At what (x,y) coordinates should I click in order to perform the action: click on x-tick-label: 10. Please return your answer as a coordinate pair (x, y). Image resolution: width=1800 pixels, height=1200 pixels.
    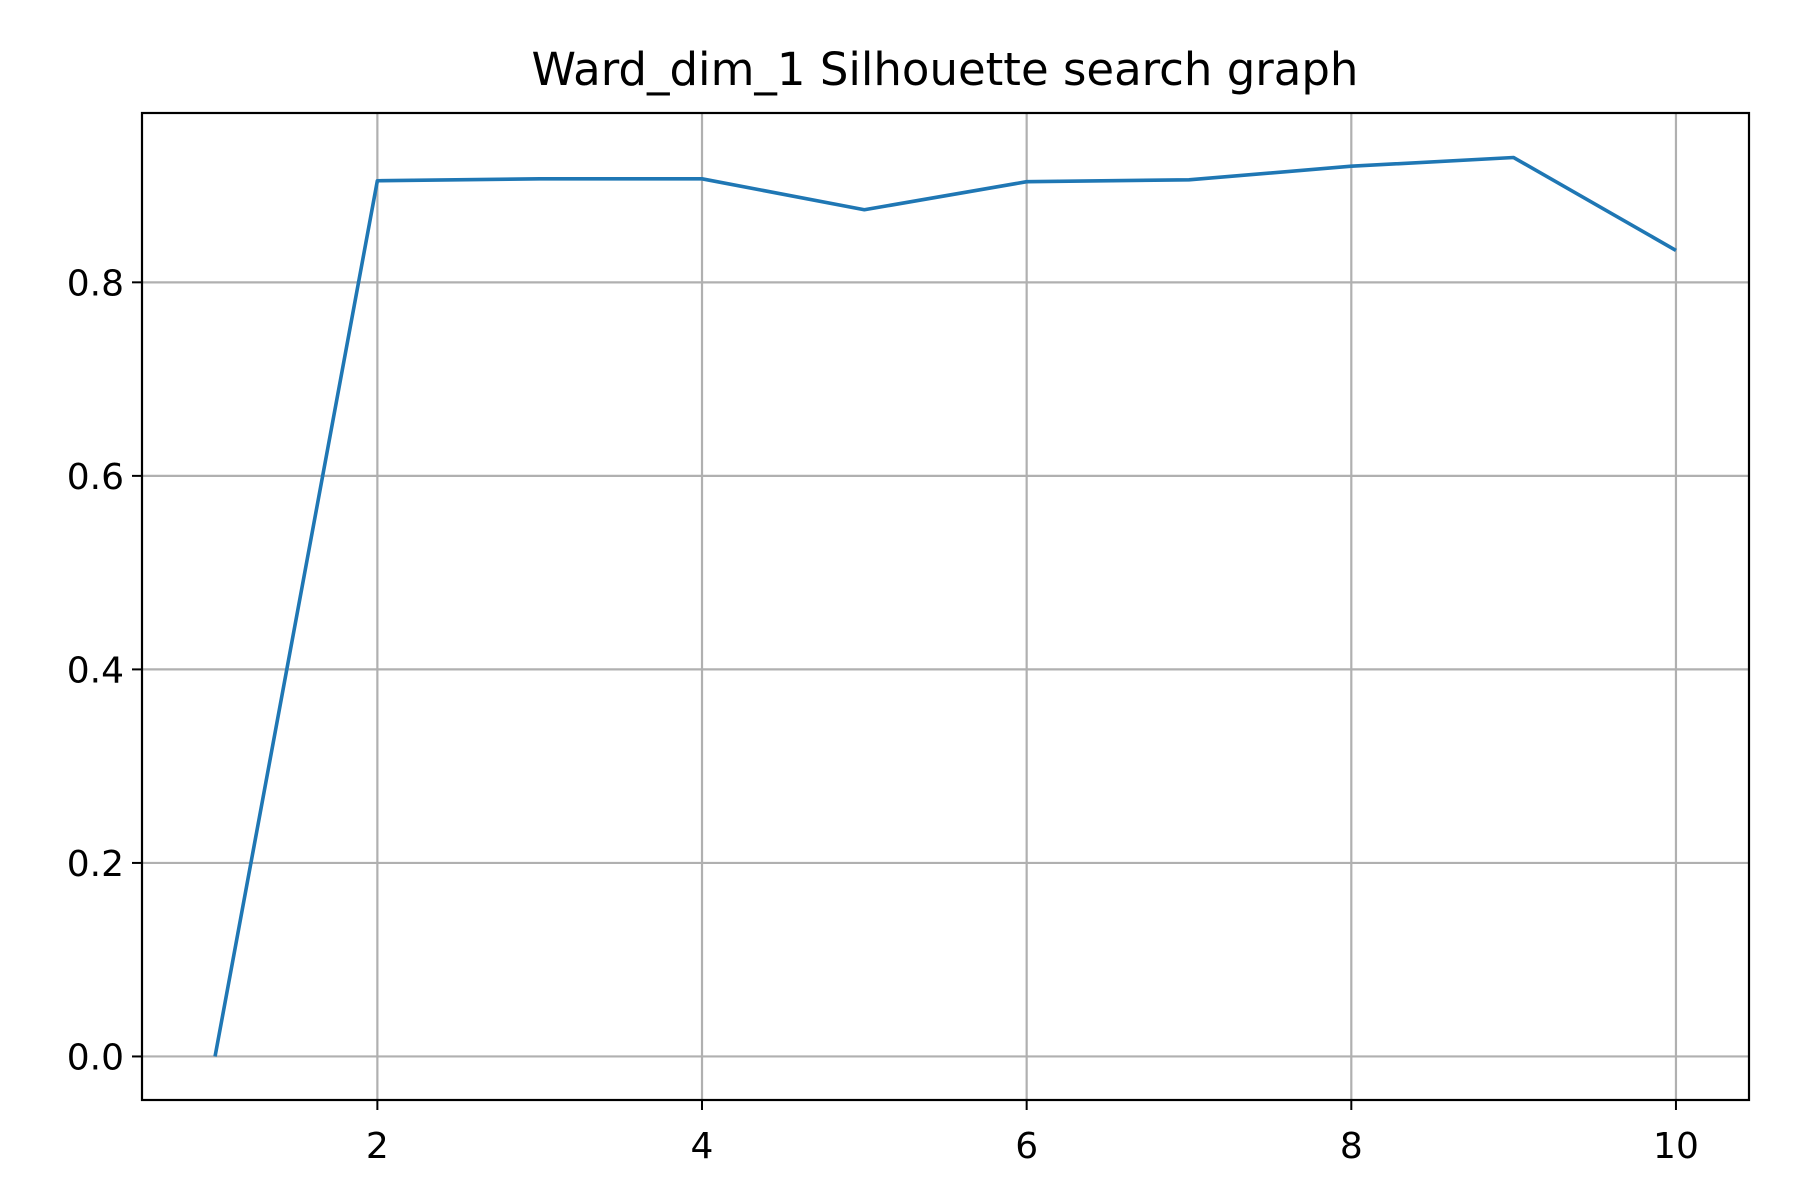
    Looking at the image, I should click on (1676, 1146).